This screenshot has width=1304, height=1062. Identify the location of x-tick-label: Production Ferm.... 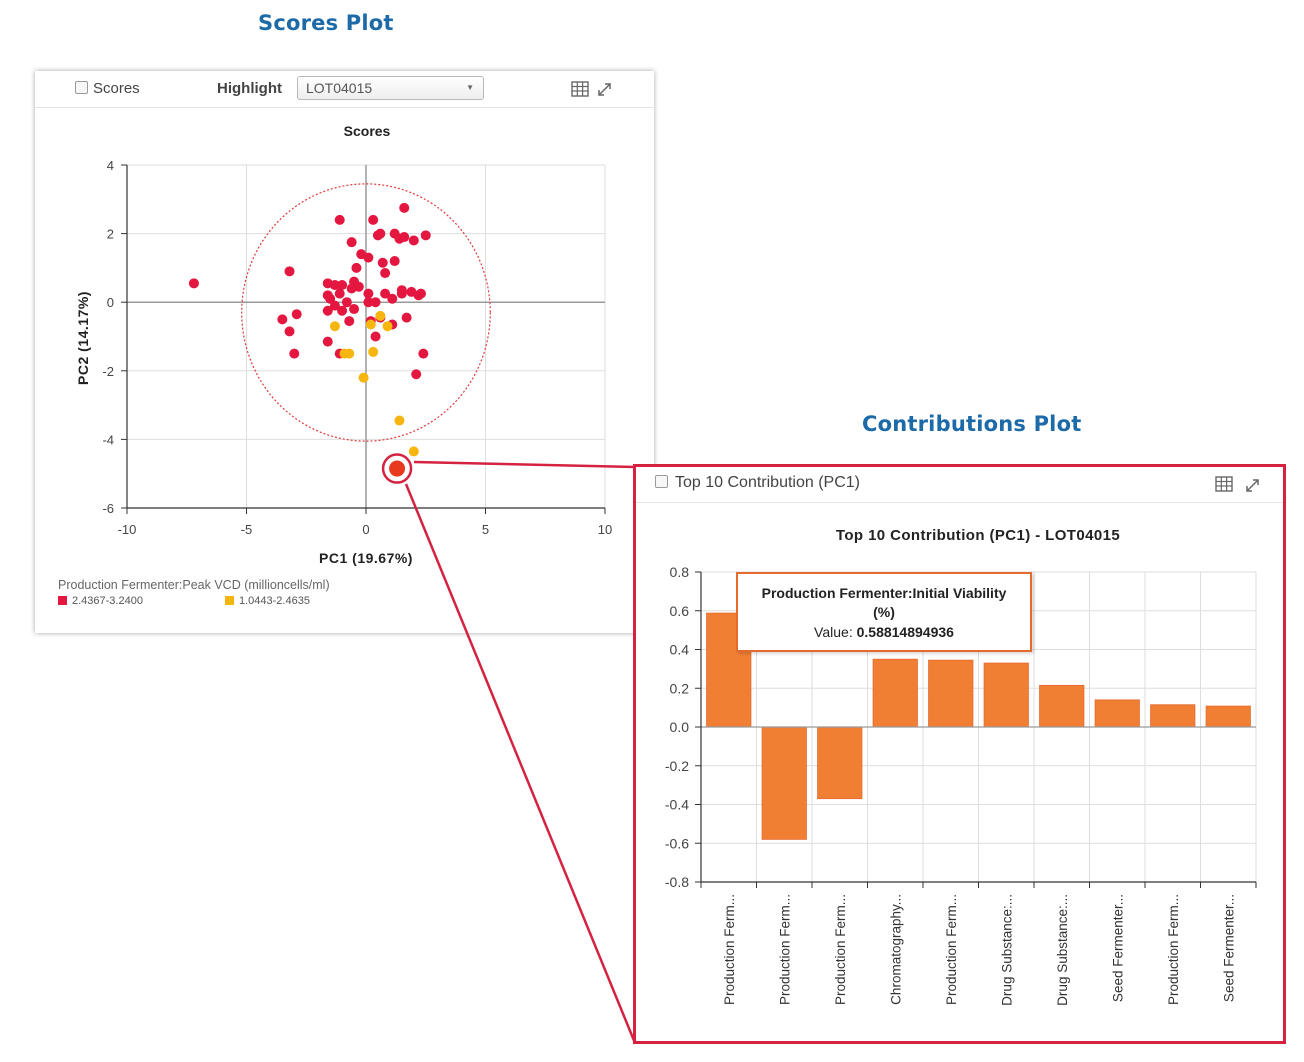
(729, 949).